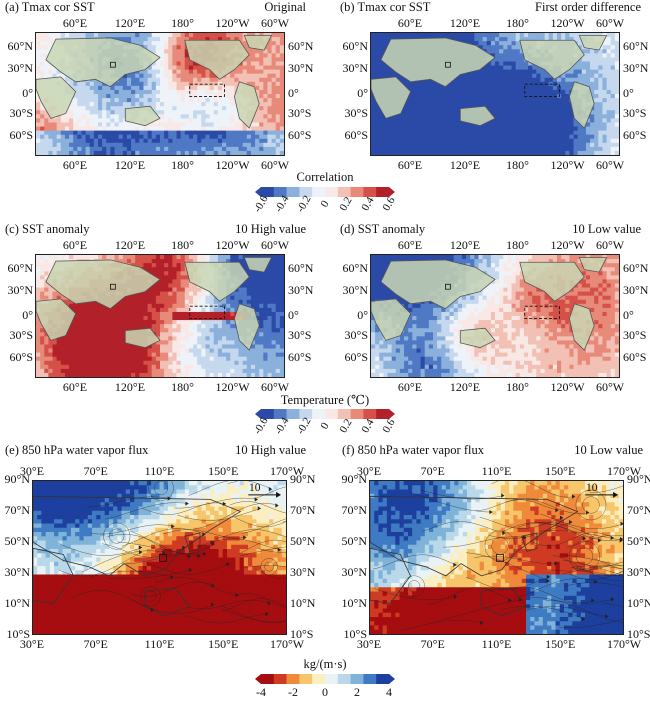 This screenshot has height=701, width=650. I want to click on colorbar-title: Correlation, so click(325, 177).